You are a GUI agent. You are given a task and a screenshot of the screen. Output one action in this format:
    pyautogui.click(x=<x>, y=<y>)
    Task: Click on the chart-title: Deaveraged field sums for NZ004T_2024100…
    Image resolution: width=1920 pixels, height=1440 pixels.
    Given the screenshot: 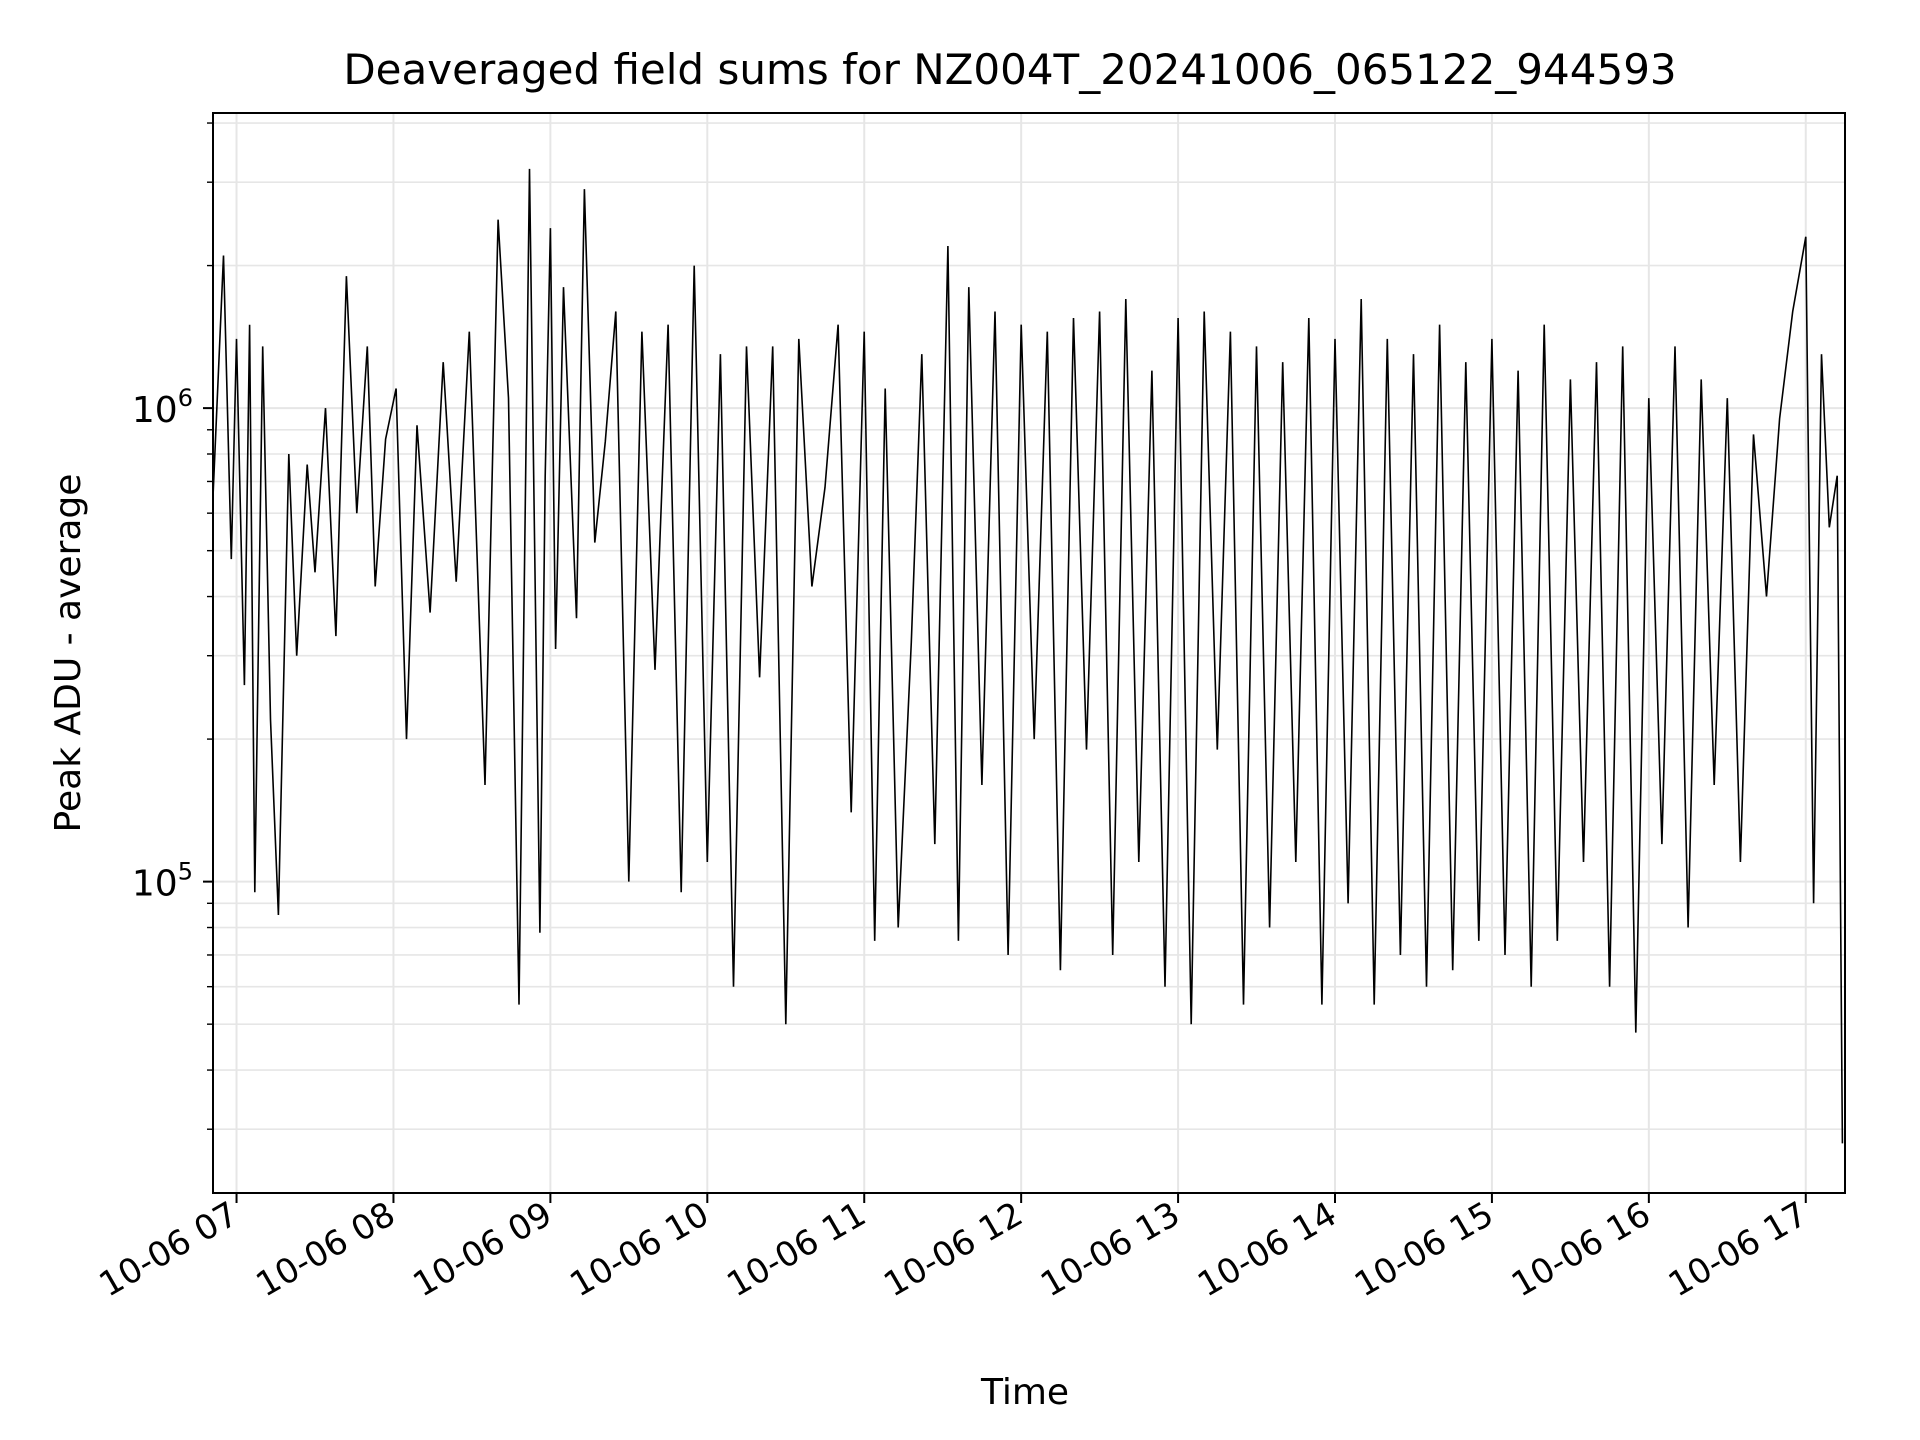 What is the action you would take?
    pyautogui.click(x=1009, y=69)
    